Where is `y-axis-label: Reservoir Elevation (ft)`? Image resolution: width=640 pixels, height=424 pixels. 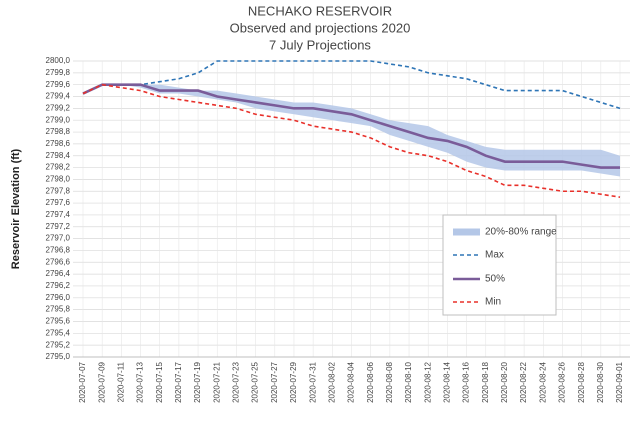
y-axis-label: Reservoir Elevation (ft) is located at coordinates (16, 208).